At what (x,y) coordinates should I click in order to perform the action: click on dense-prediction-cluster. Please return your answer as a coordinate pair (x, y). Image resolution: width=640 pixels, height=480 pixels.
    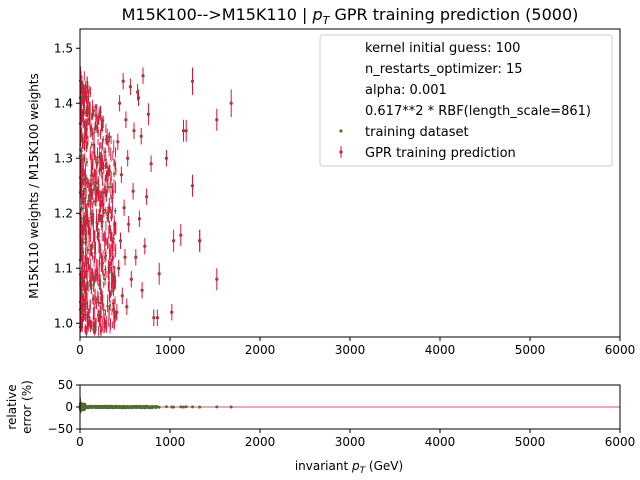
    Looking at the image, I should click on (98, 201).